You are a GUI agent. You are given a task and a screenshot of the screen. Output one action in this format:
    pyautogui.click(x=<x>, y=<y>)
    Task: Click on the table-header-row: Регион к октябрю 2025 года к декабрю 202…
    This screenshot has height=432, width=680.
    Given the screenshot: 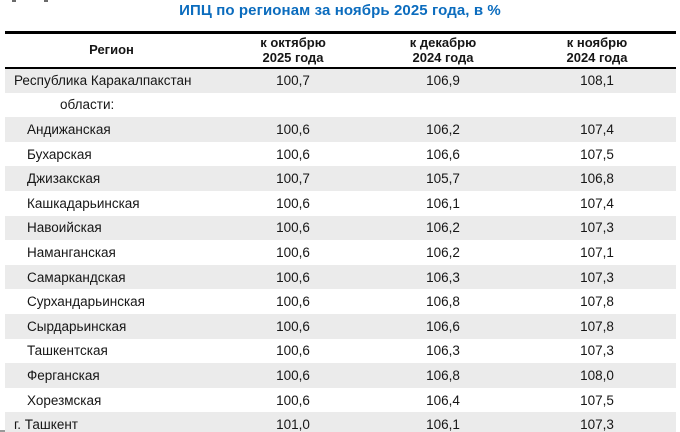 What is the action you would take?
    pyautogui.click(x=340, y=50)
    